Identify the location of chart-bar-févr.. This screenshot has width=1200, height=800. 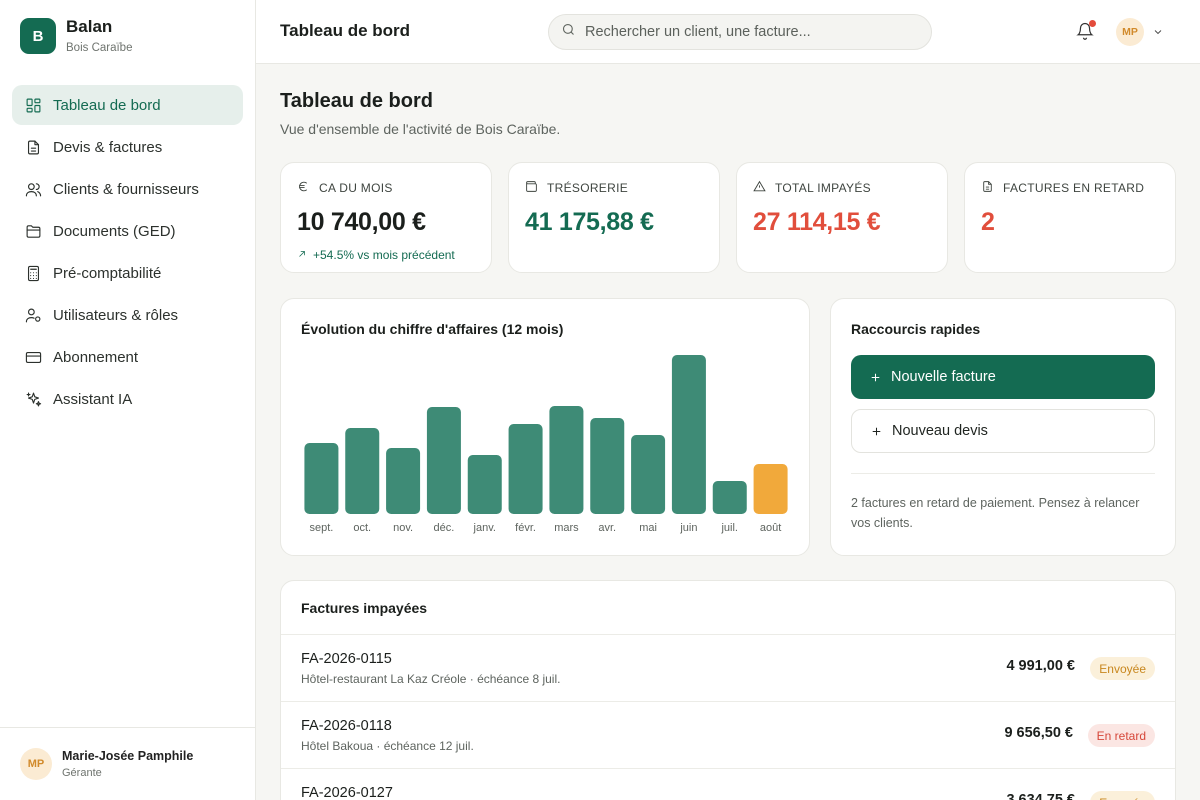
(525, 469).